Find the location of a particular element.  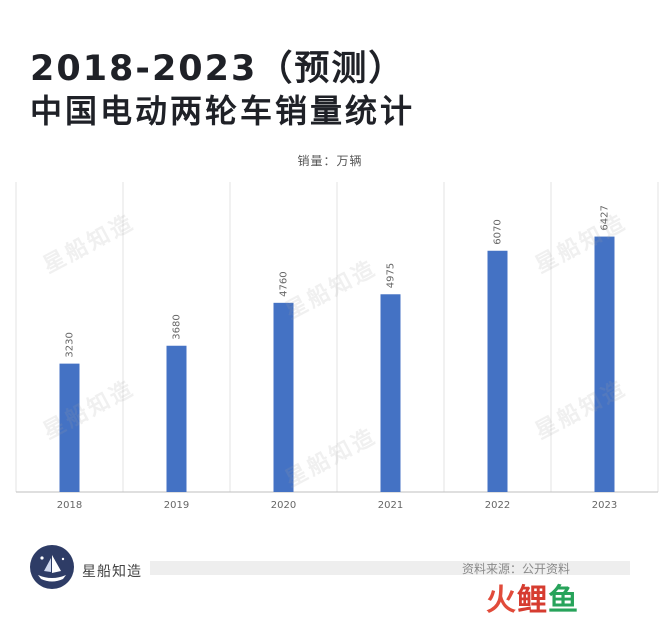

footer-bar is located at coordinates (390, 568).